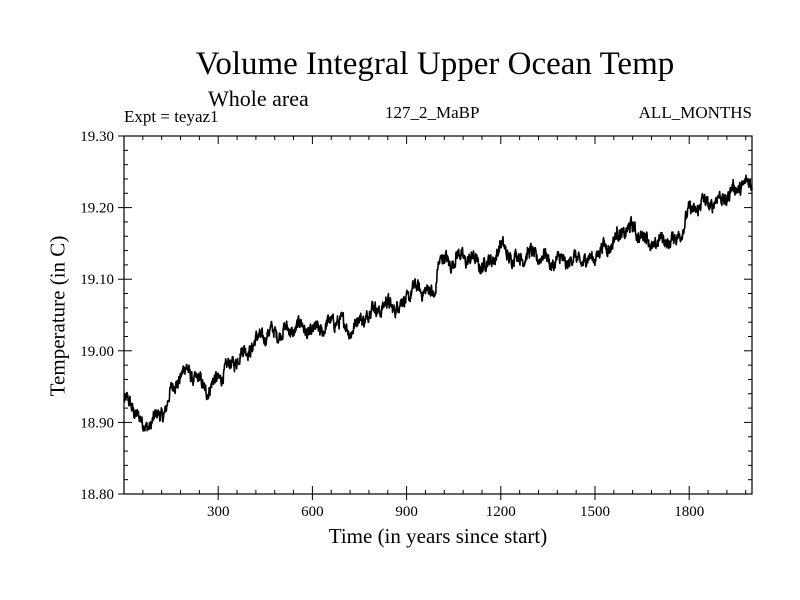 This screenshot has width=800, height=600. I want to click on x-tick-label: 900, so click(406, 512).